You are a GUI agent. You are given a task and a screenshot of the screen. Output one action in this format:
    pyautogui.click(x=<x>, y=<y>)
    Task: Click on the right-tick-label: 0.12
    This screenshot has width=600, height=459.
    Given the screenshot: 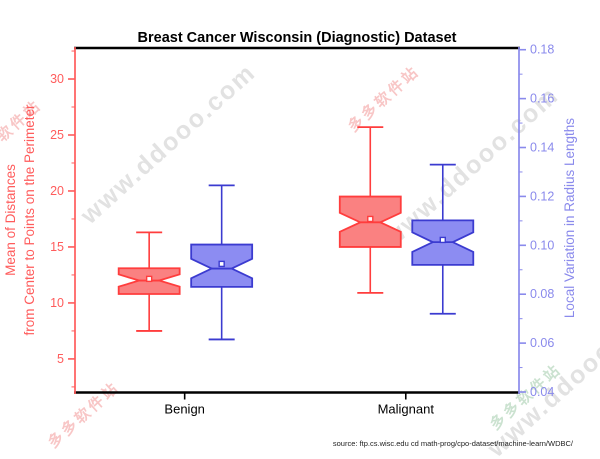 What is the action you would take?
    pyautogui.click(x=542, y=196)
    